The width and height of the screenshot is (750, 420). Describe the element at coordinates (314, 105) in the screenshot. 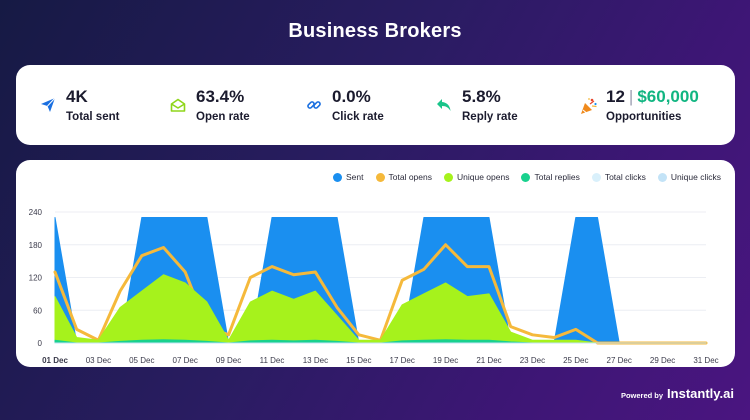

I see `link-icon` at that location.